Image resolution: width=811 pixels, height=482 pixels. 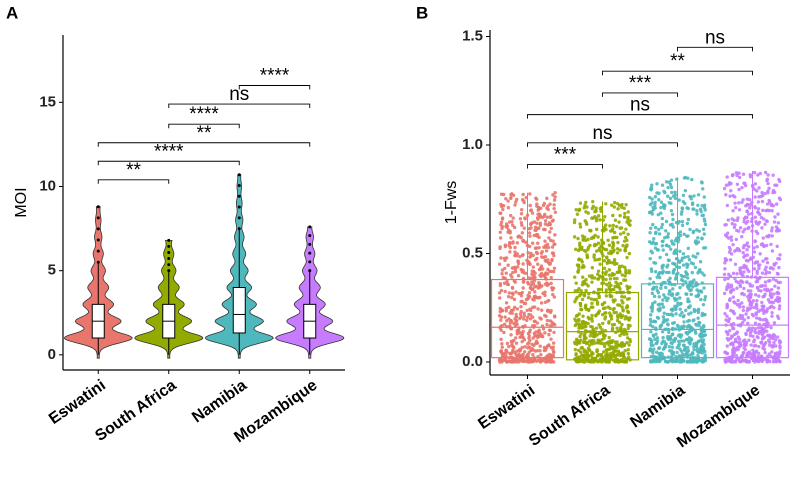 I want to click on significance-label: ns, so click(x=602, y=133).